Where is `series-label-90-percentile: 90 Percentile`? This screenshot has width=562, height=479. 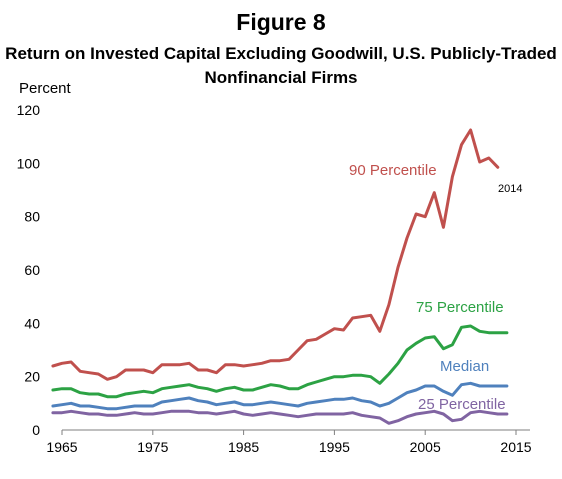
series-label-90-percentile: 90 Percentile is located at coordinates (393, 170).